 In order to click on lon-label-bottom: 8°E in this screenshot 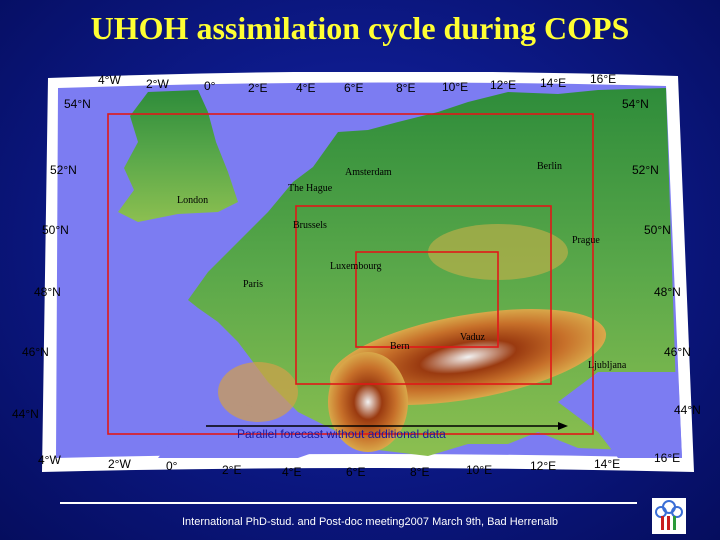, I will do `click(419, 471)`.